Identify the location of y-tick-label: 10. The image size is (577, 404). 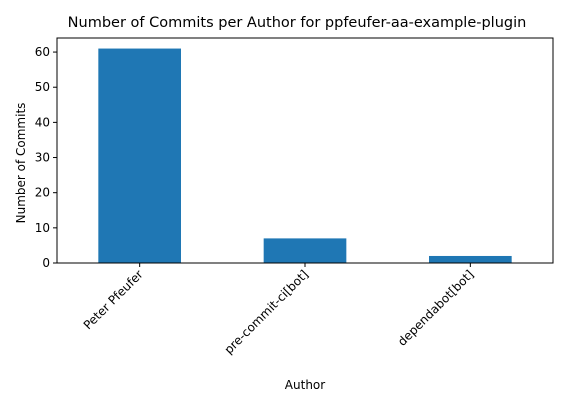
(42, 228).